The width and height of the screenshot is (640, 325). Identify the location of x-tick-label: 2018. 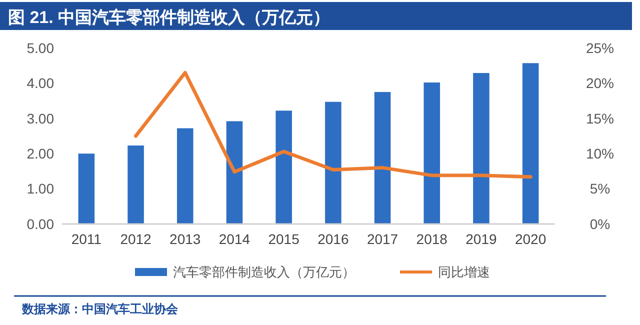
(432, 239).